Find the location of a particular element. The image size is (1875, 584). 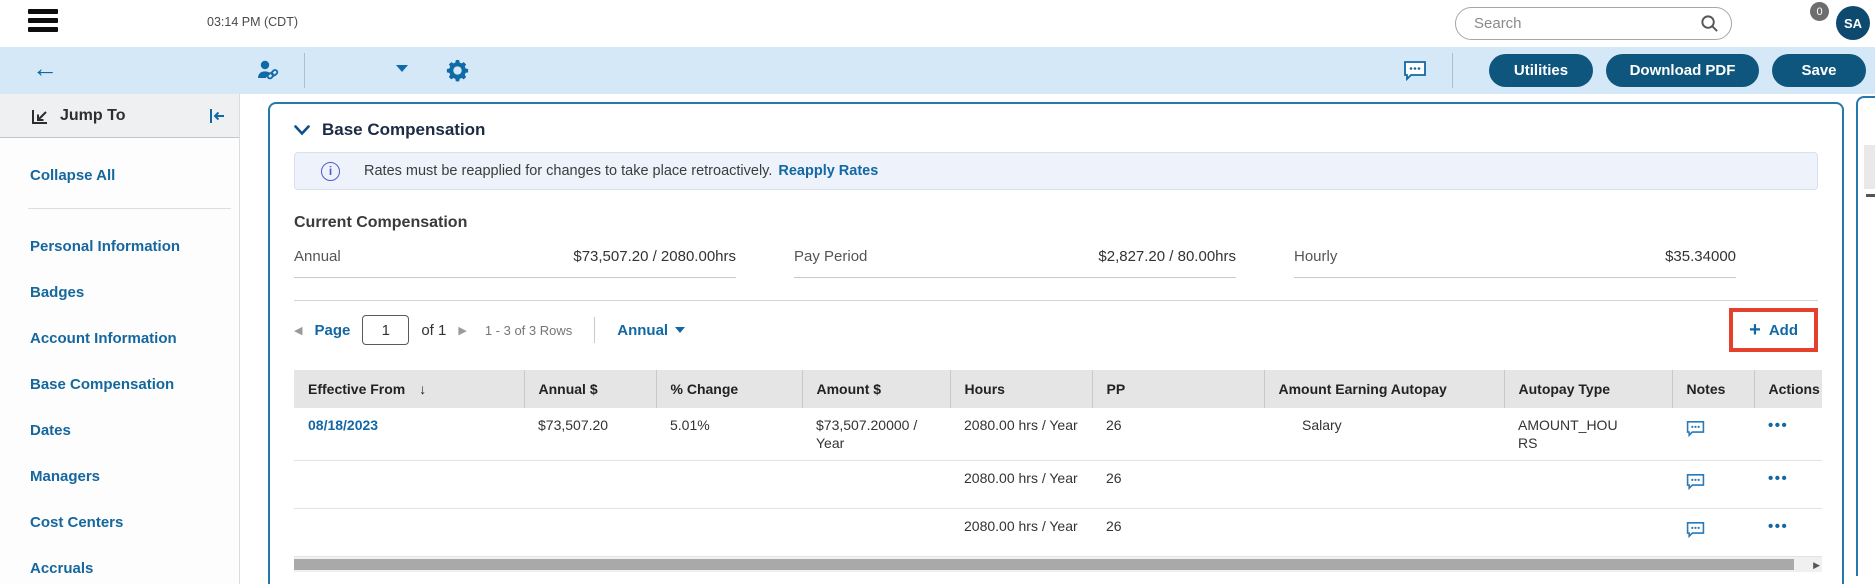

sidebar-item-cost-centers: Cost Centers is located at coordinates (77, 522).